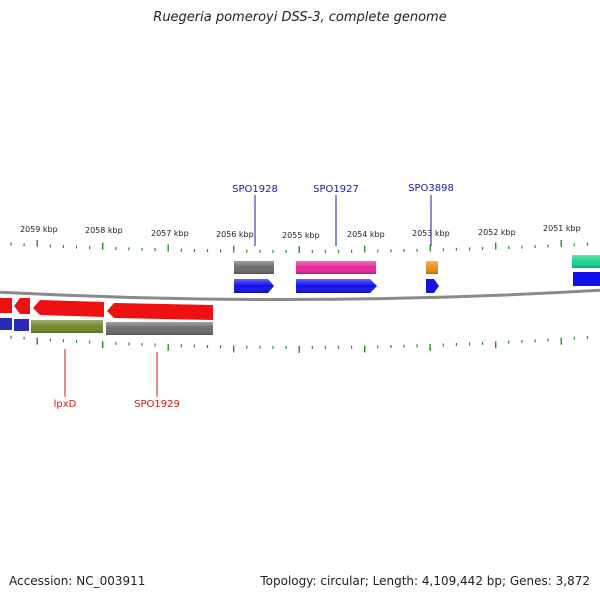 The image size is (600, 600). What do you see at coordinates (160, 311) in the screenshot?
I see `gene-arrow-spo1929` at bounding box center [160, 311].